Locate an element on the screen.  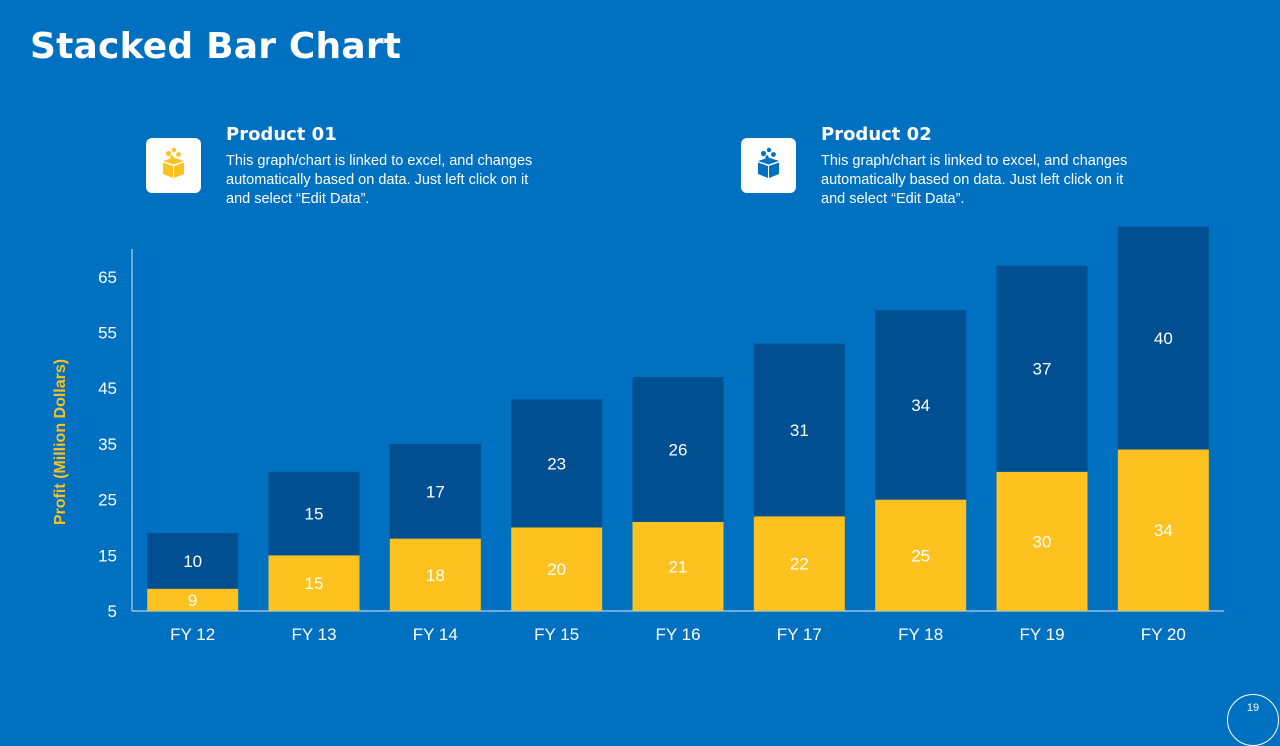
x-tick-label: FY 15 is located at coordinates (556, 634).